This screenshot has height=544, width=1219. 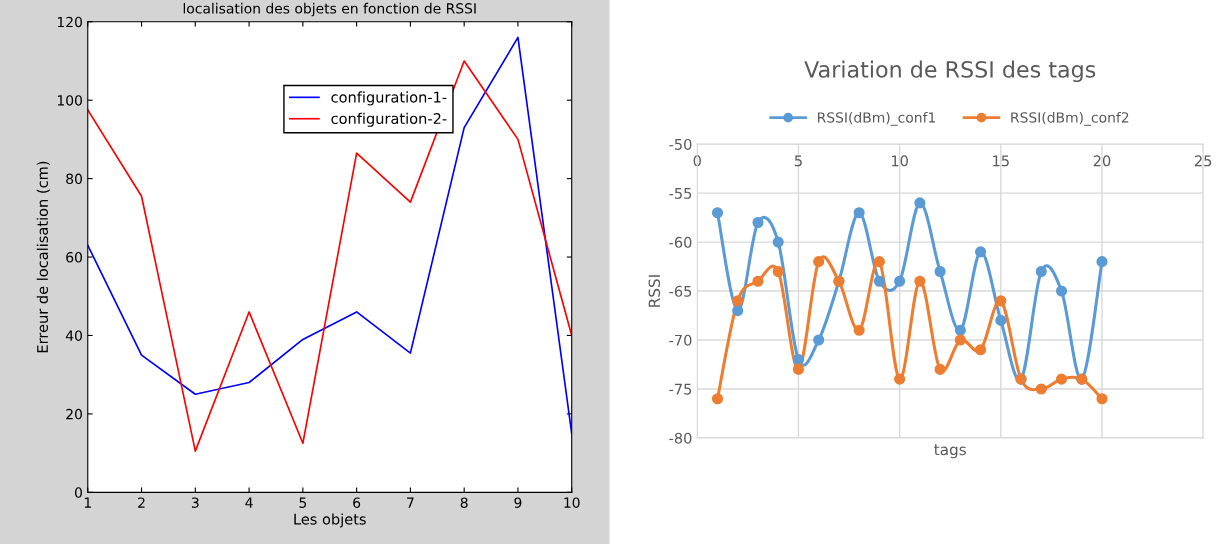 What do you see at coordinates (249, 502) in the screenshot?
I see `x-tick-label: 4` at bounding box center [249, 502].